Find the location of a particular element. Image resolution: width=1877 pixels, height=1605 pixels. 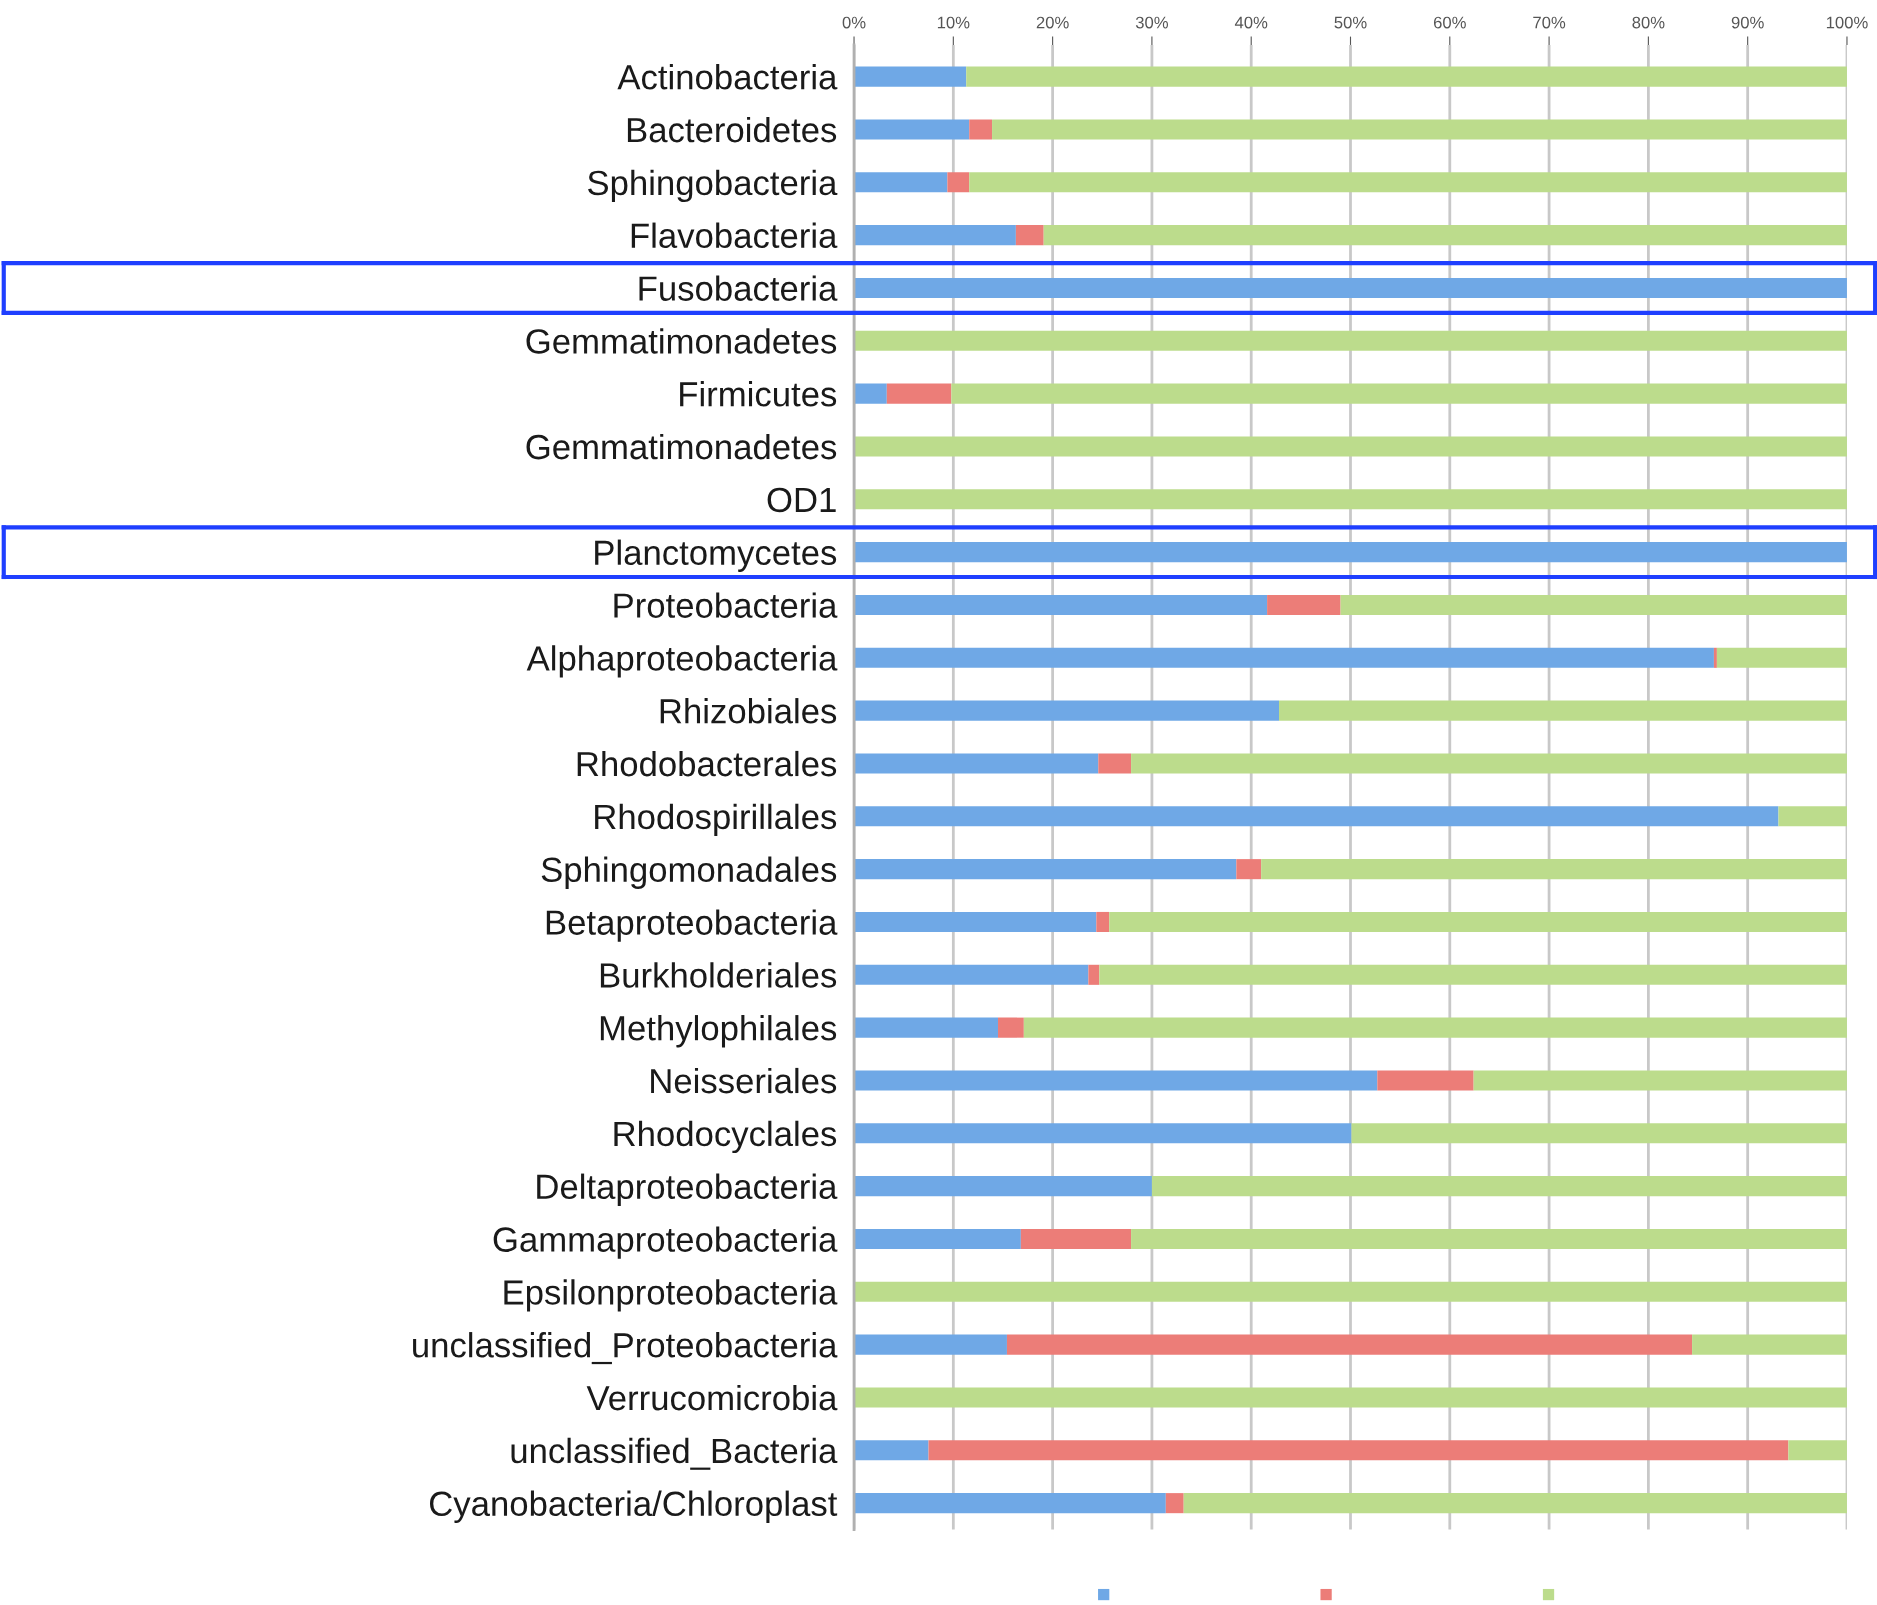

y-tick-label: Betaproteobacteria is located at coordinates (692, 925).